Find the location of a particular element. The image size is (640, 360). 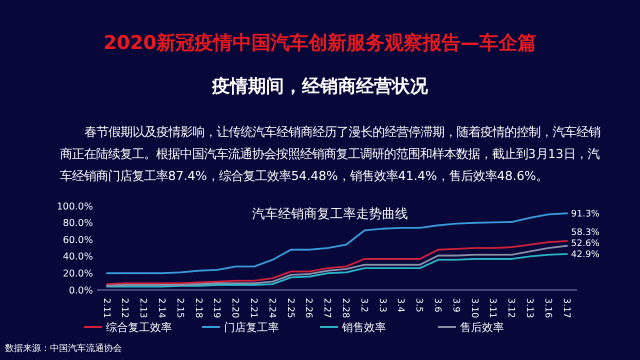

legend-label: 销售效率 is located at coordinates (363, 327).